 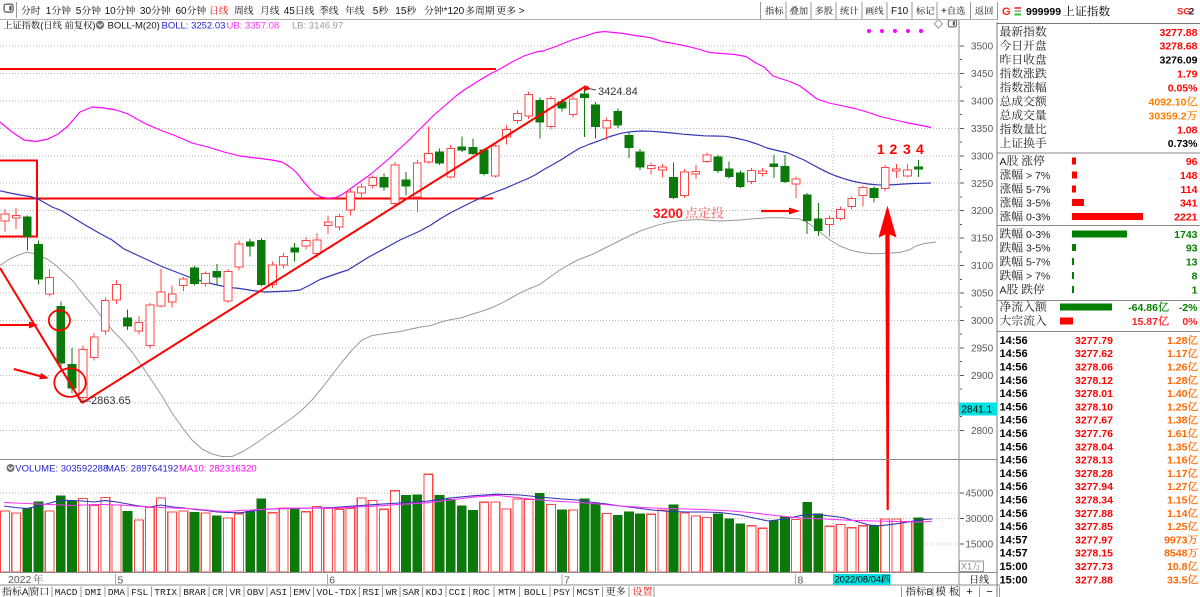 What do you see at coordinates (930, 592) in the screenshot?
I see `svg-text: B` at bounding box center [930, 592].